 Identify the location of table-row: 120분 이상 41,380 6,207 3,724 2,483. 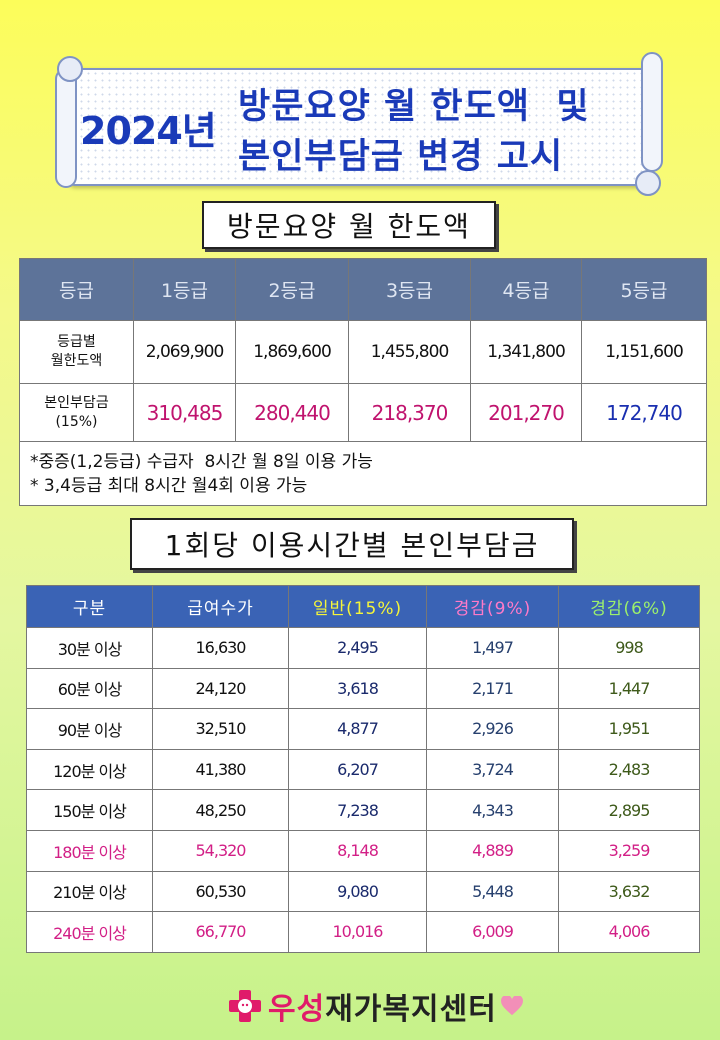
(363, 769).